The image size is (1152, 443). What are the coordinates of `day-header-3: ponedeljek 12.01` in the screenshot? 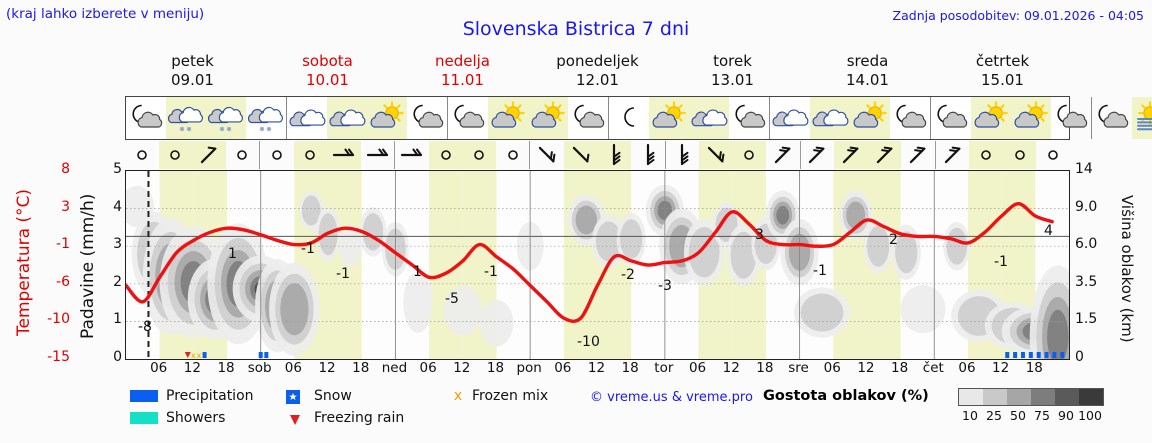 It's located at (597, 73).